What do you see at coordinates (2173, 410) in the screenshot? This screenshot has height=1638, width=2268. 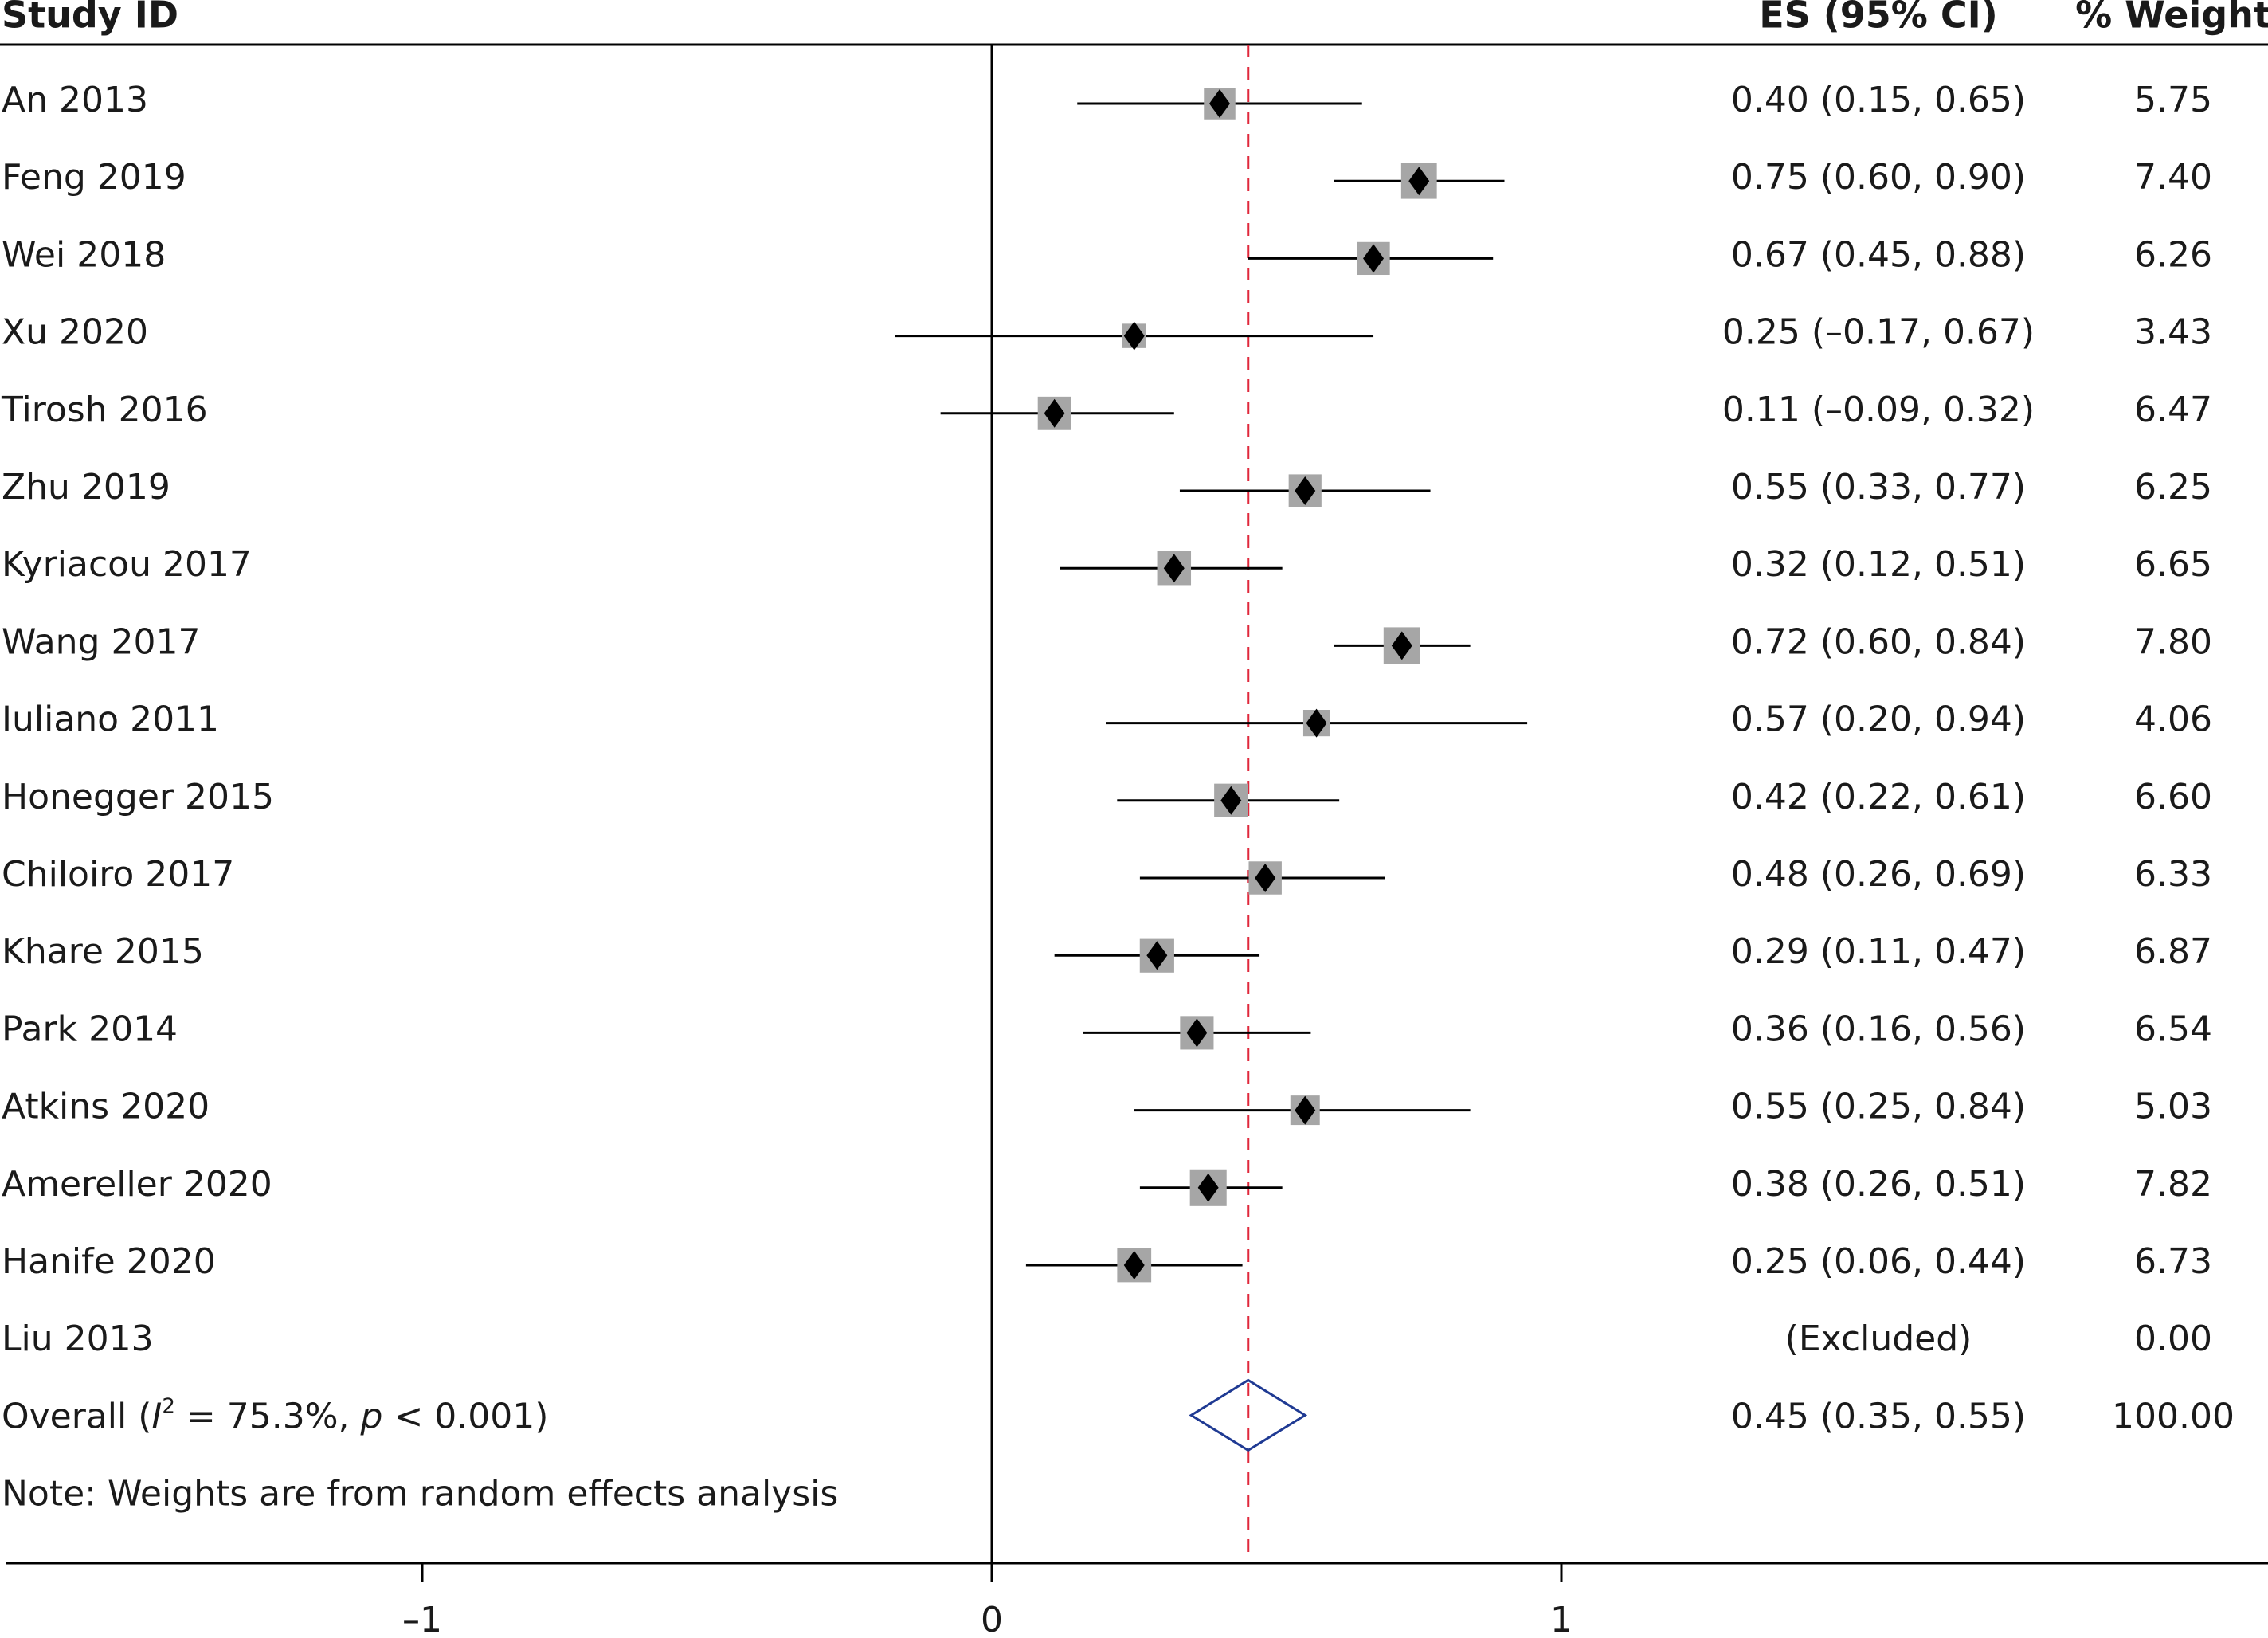 I see `study-weight: 6.47` at bounding box center [2173, 410].